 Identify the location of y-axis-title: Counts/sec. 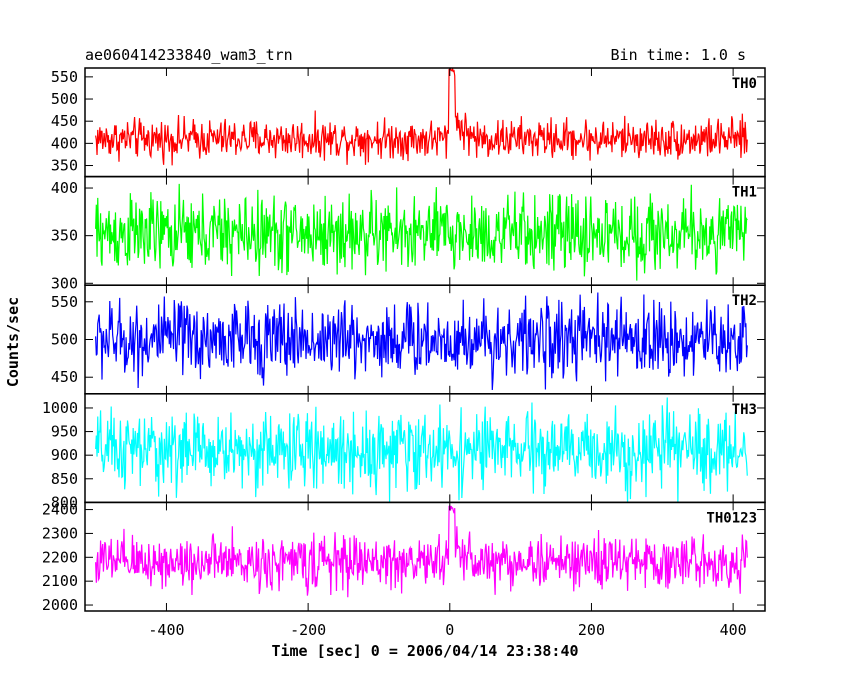
(13, 342).